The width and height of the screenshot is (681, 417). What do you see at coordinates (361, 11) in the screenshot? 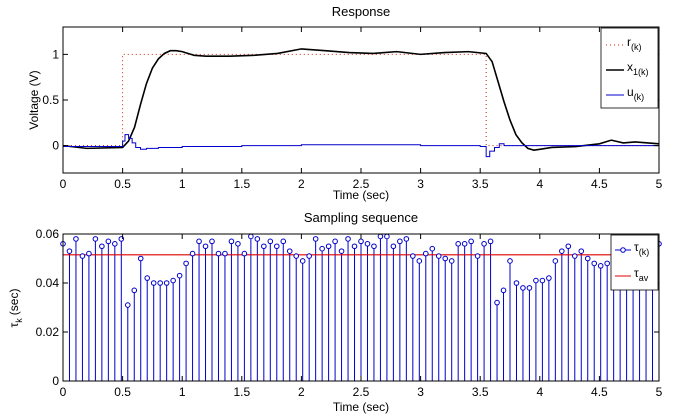
I see `chart-title: Response` at bounding box center [361, 11].